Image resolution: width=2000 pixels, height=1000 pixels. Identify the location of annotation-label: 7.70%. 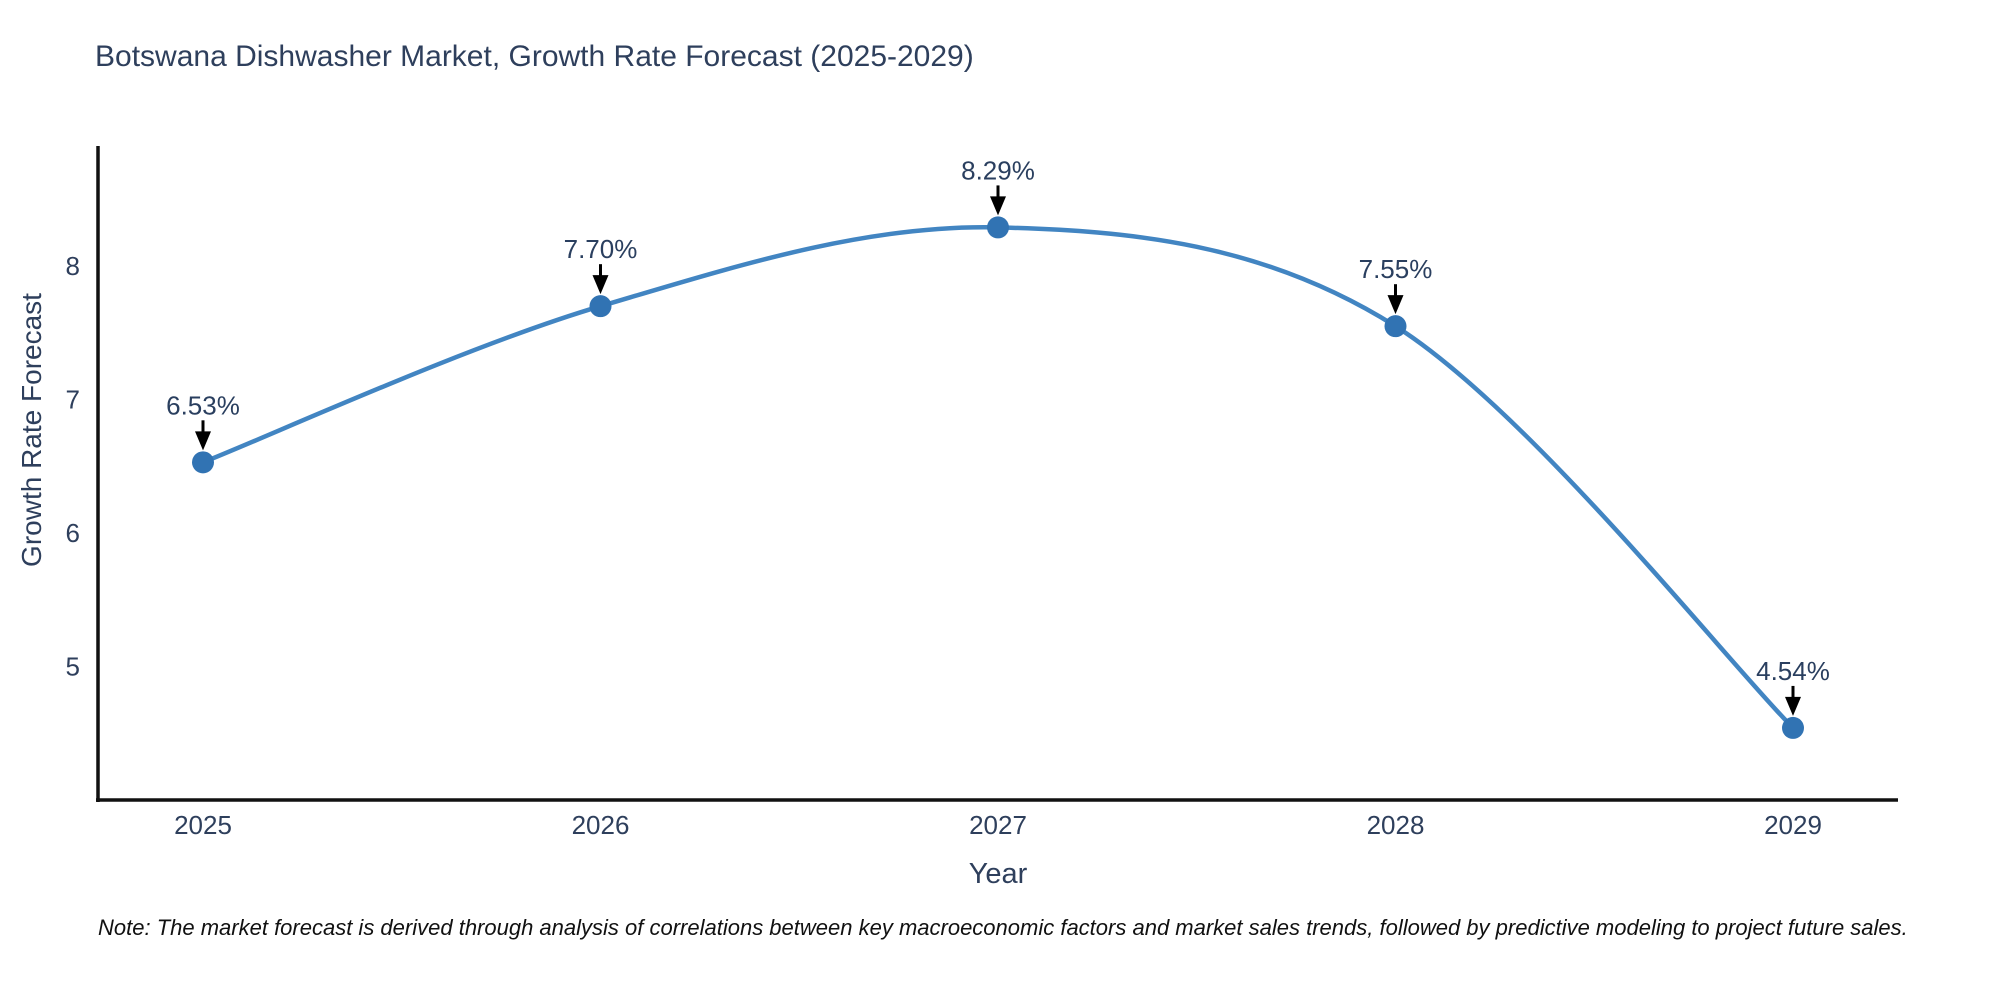
(601, 249).